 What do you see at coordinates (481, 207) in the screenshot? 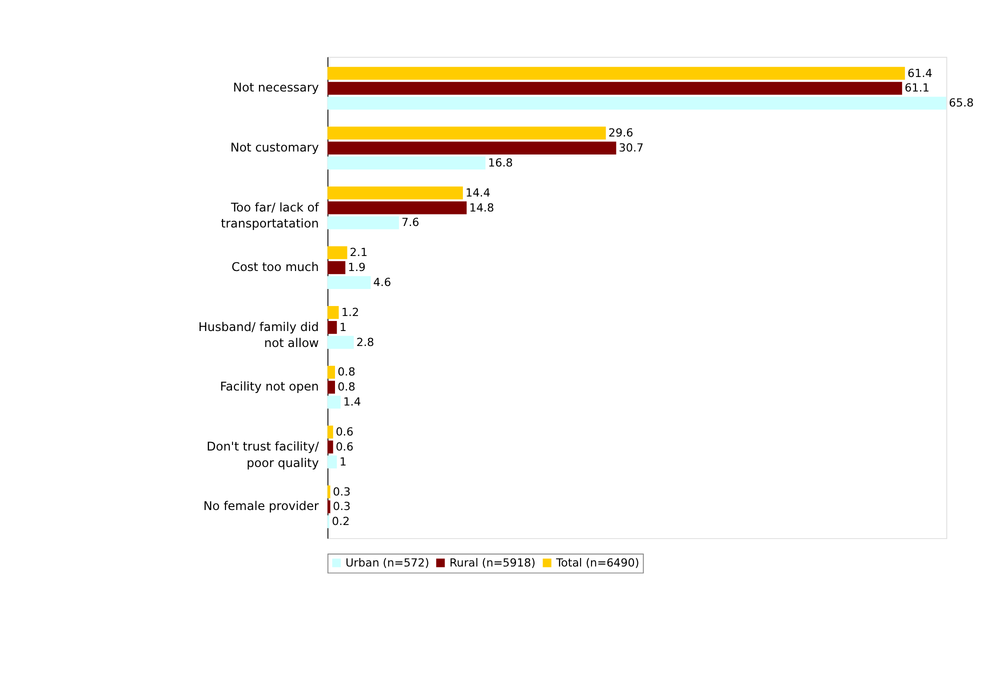
I see `data-label: 14.8` at bounding box center [481, 207].